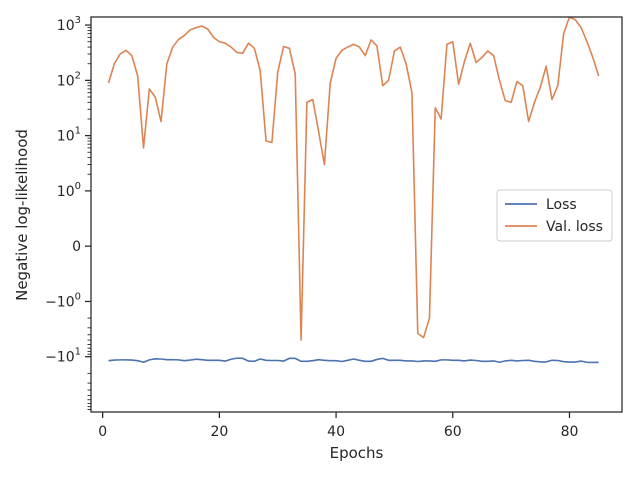  Describe the element at coordinates (22, 215) in the screenshot. I see `y-axis-label: Negative log-likelihood` at that location.